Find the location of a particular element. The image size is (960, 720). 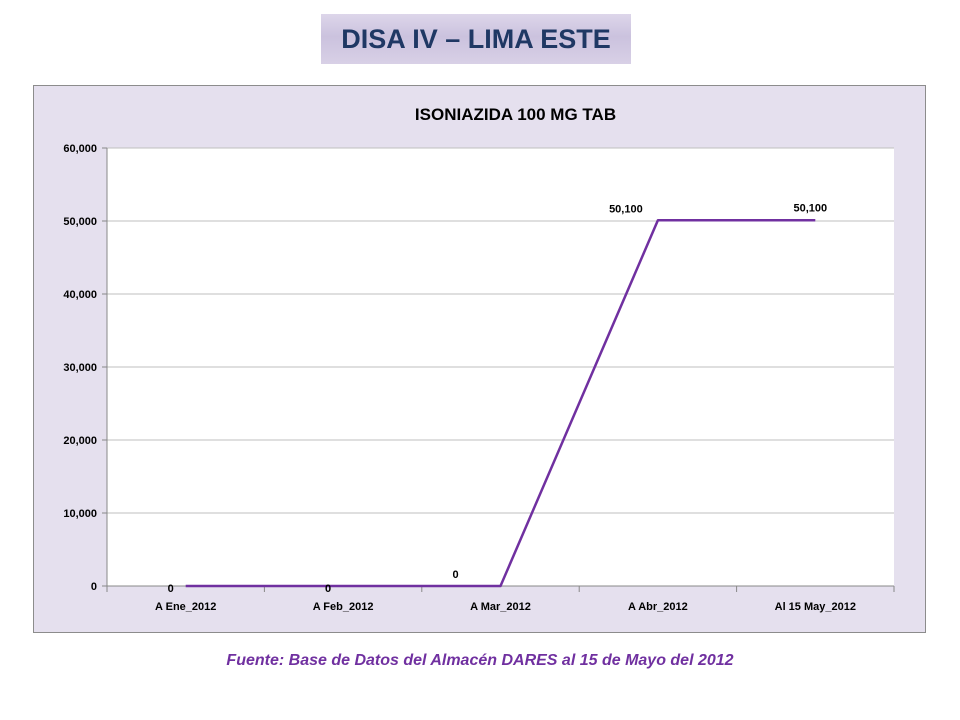

y-tick-label: 10,000 is located at coordinates (80, 514).